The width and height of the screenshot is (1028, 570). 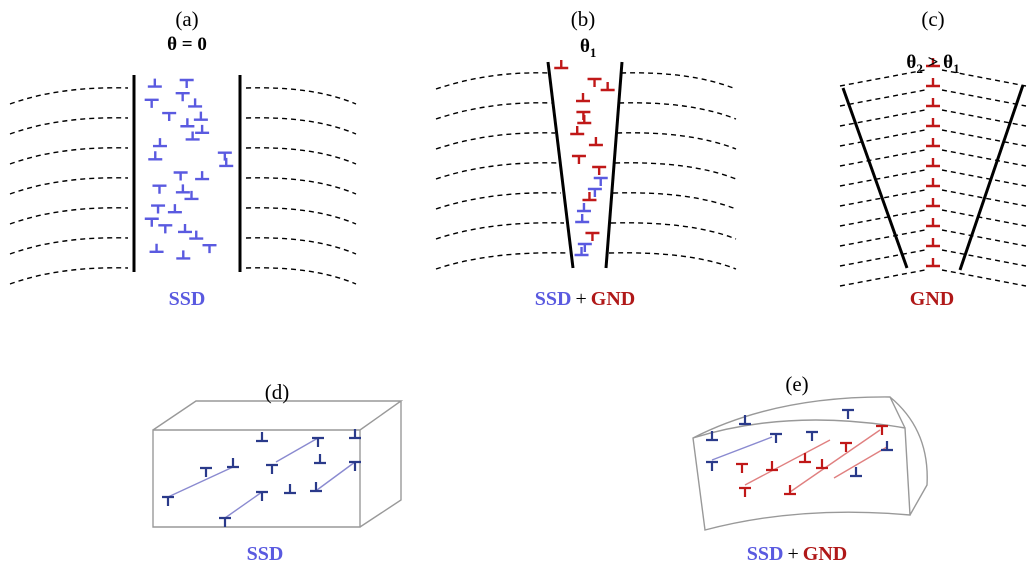 I want to click on angle-symbol: θ, so click(x=911, y=62).